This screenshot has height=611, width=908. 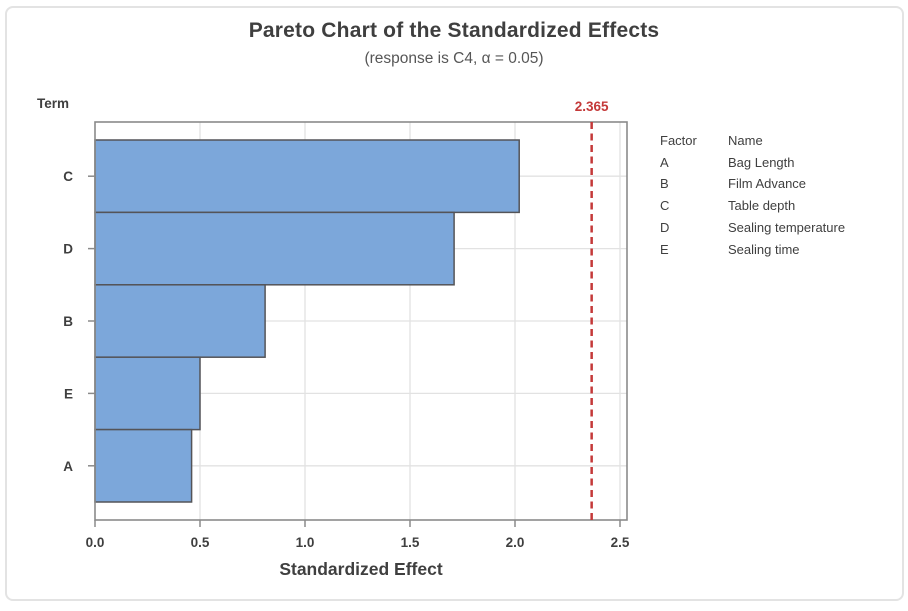 I want to click on bar-A, so click(x=143, y=465).